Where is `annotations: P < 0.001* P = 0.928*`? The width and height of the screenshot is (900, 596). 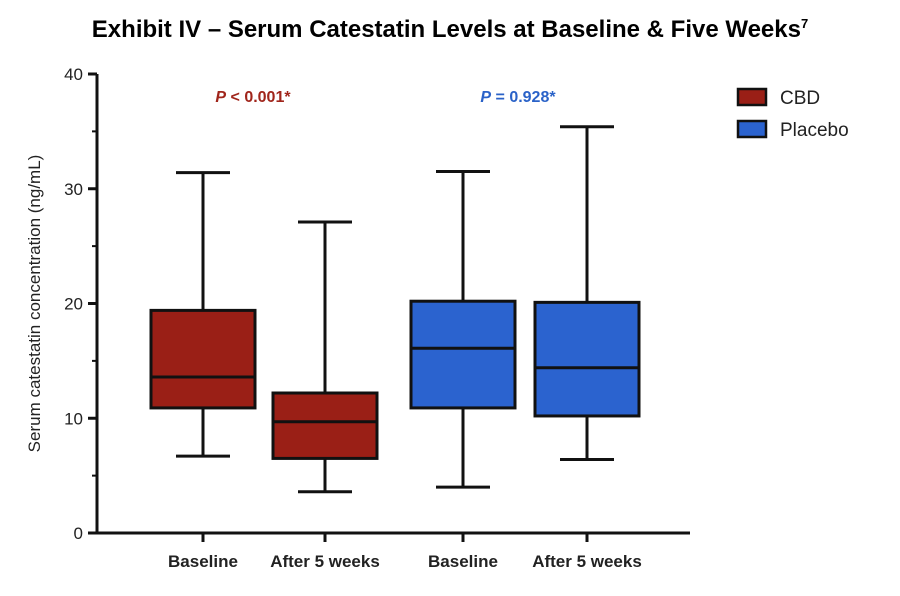 annotations: P < 0.001* P = 0.928* is located at coordinates (385, 97).